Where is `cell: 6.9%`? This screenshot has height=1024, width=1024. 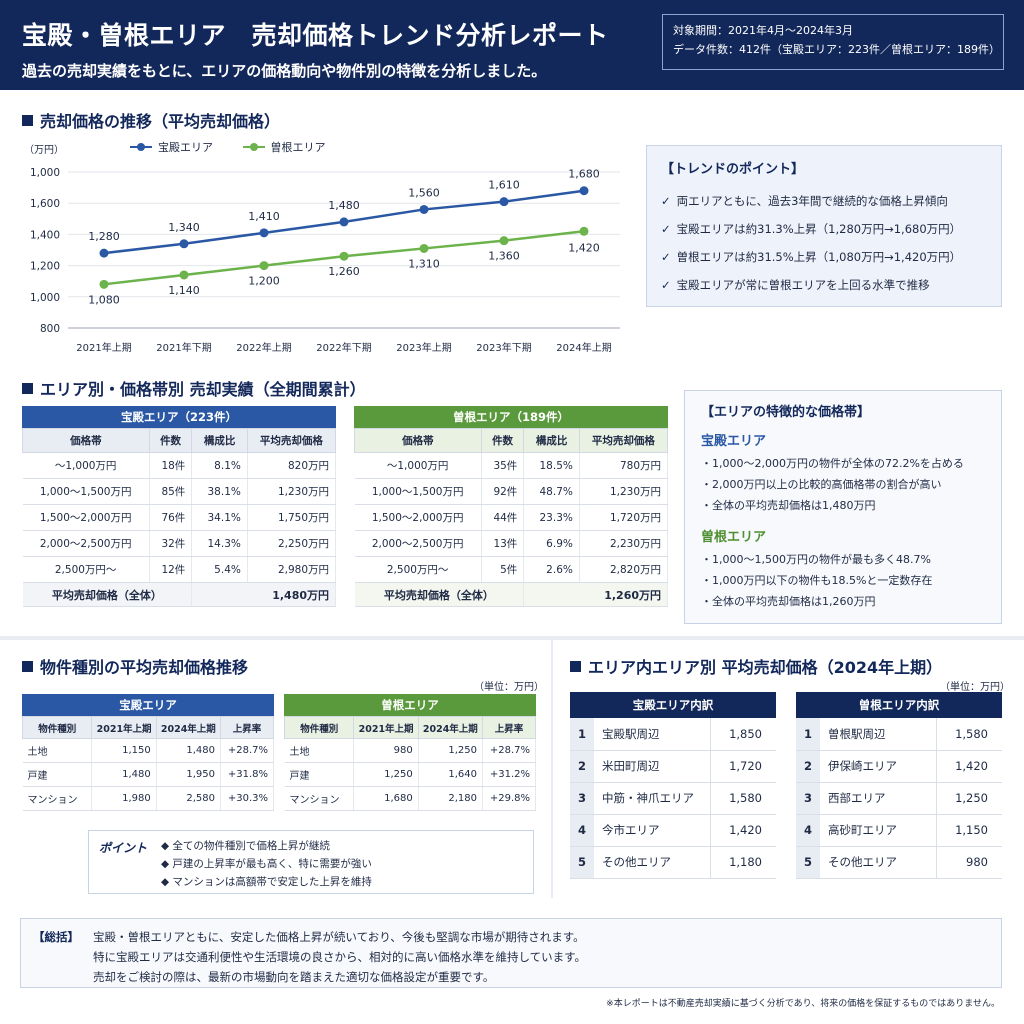 cell: 6.9% is located at coordinates (551, 543).